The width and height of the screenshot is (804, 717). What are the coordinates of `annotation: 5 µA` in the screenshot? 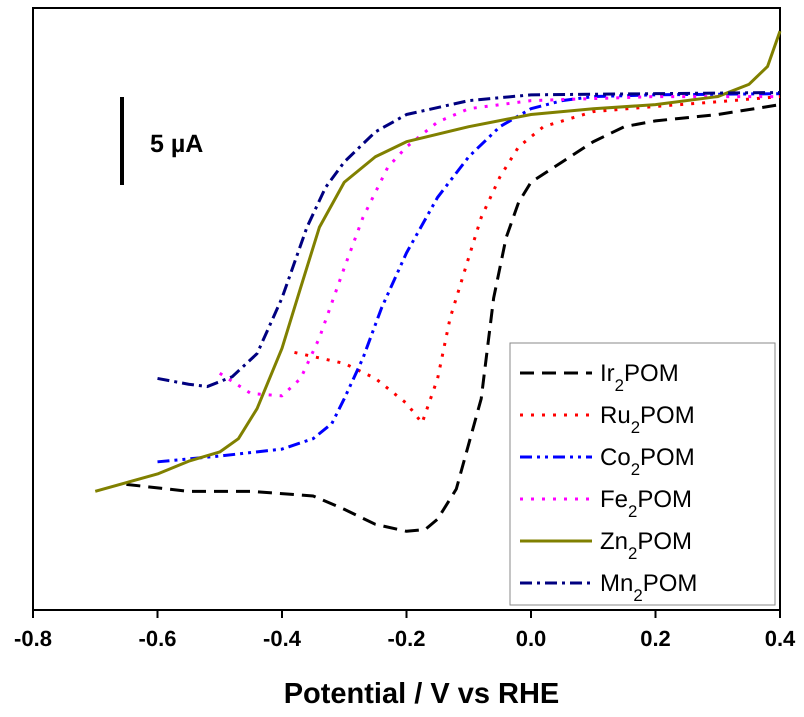 It's located at (177, 144).